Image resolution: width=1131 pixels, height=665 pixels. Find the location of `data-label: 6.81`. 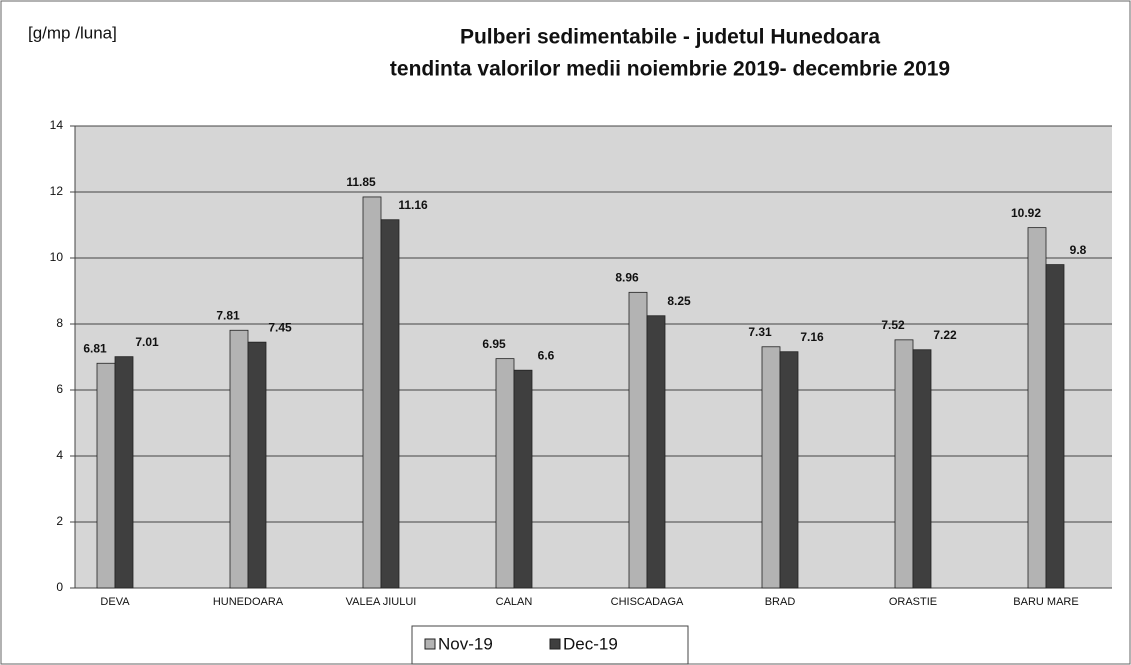

data-label: 6.81 is located at coordinates (95, 348).